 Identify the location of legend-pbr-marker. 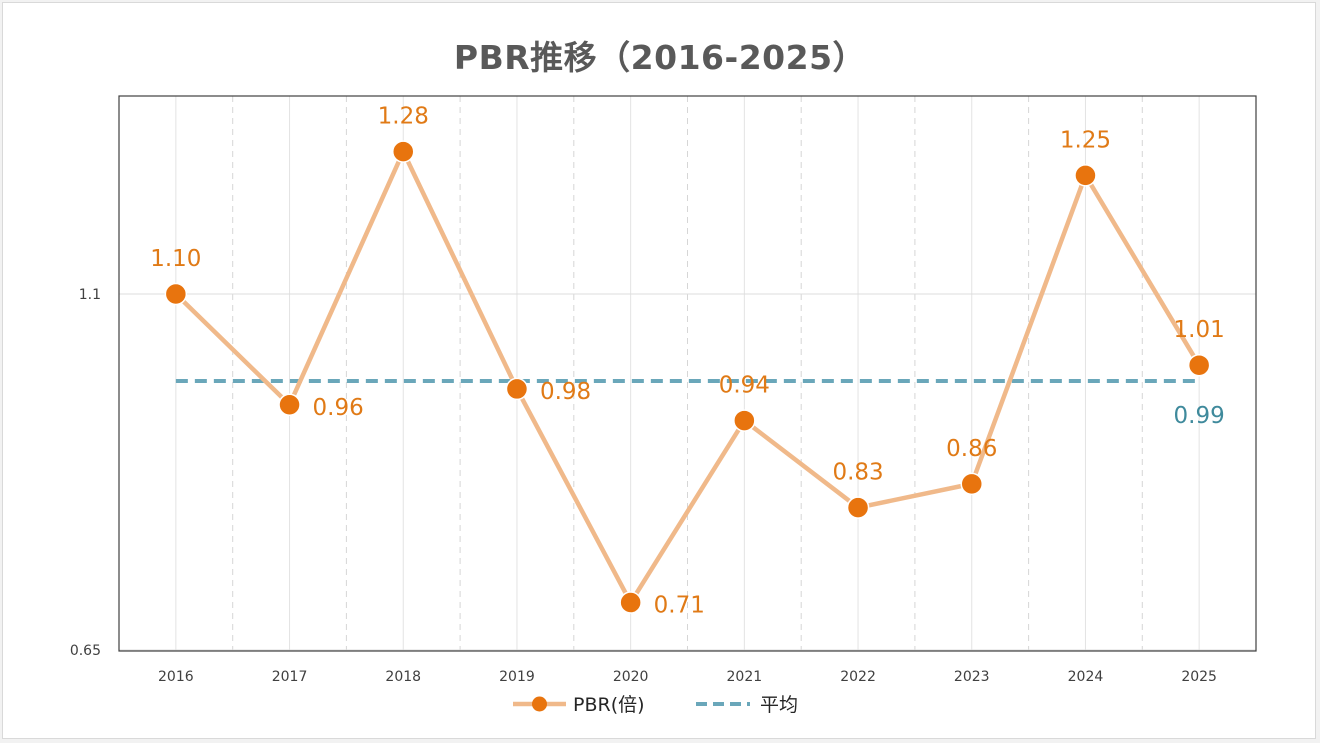
(539, 704).